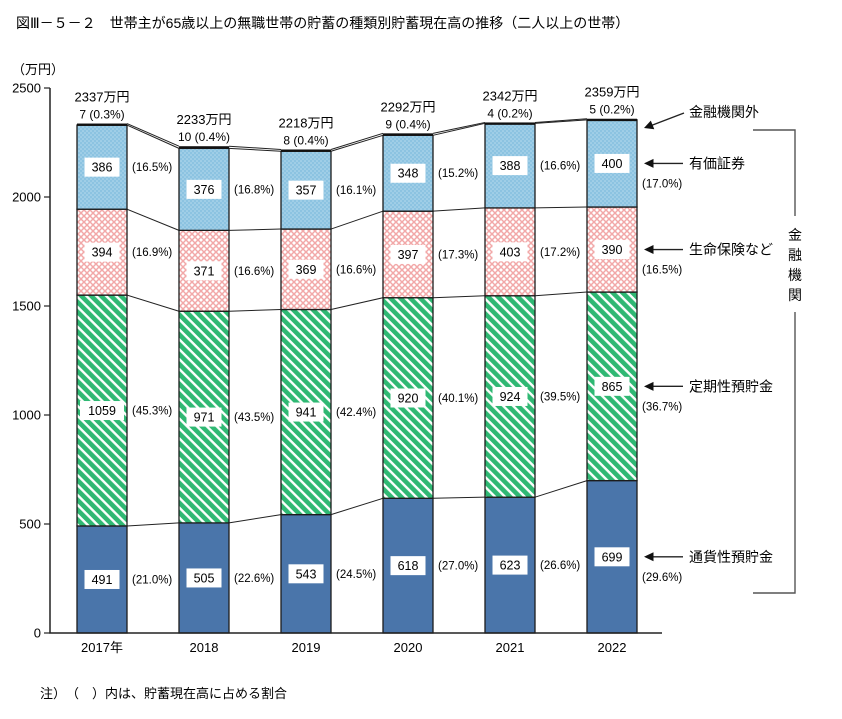 This screenshot has width=842, height=719. Describe the element at coordinates (560, 566) in the screenshot. I see `pct-label-demand-deposits: (26.6%)` at that location.